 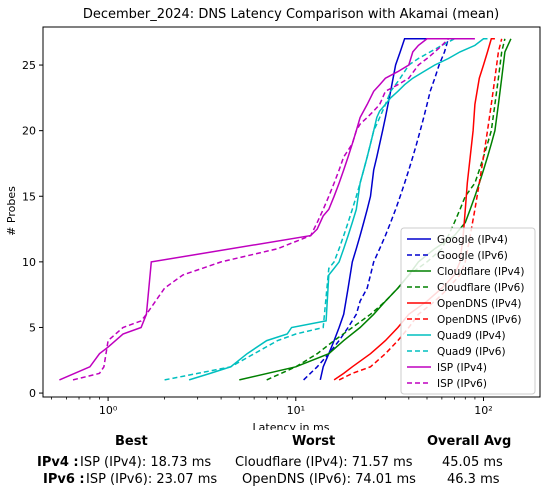 What do you see at coordinates (108, 410) in the screenshot?
I see `x-tick-label-0: 10⁰` at bounding box center [108, 410].